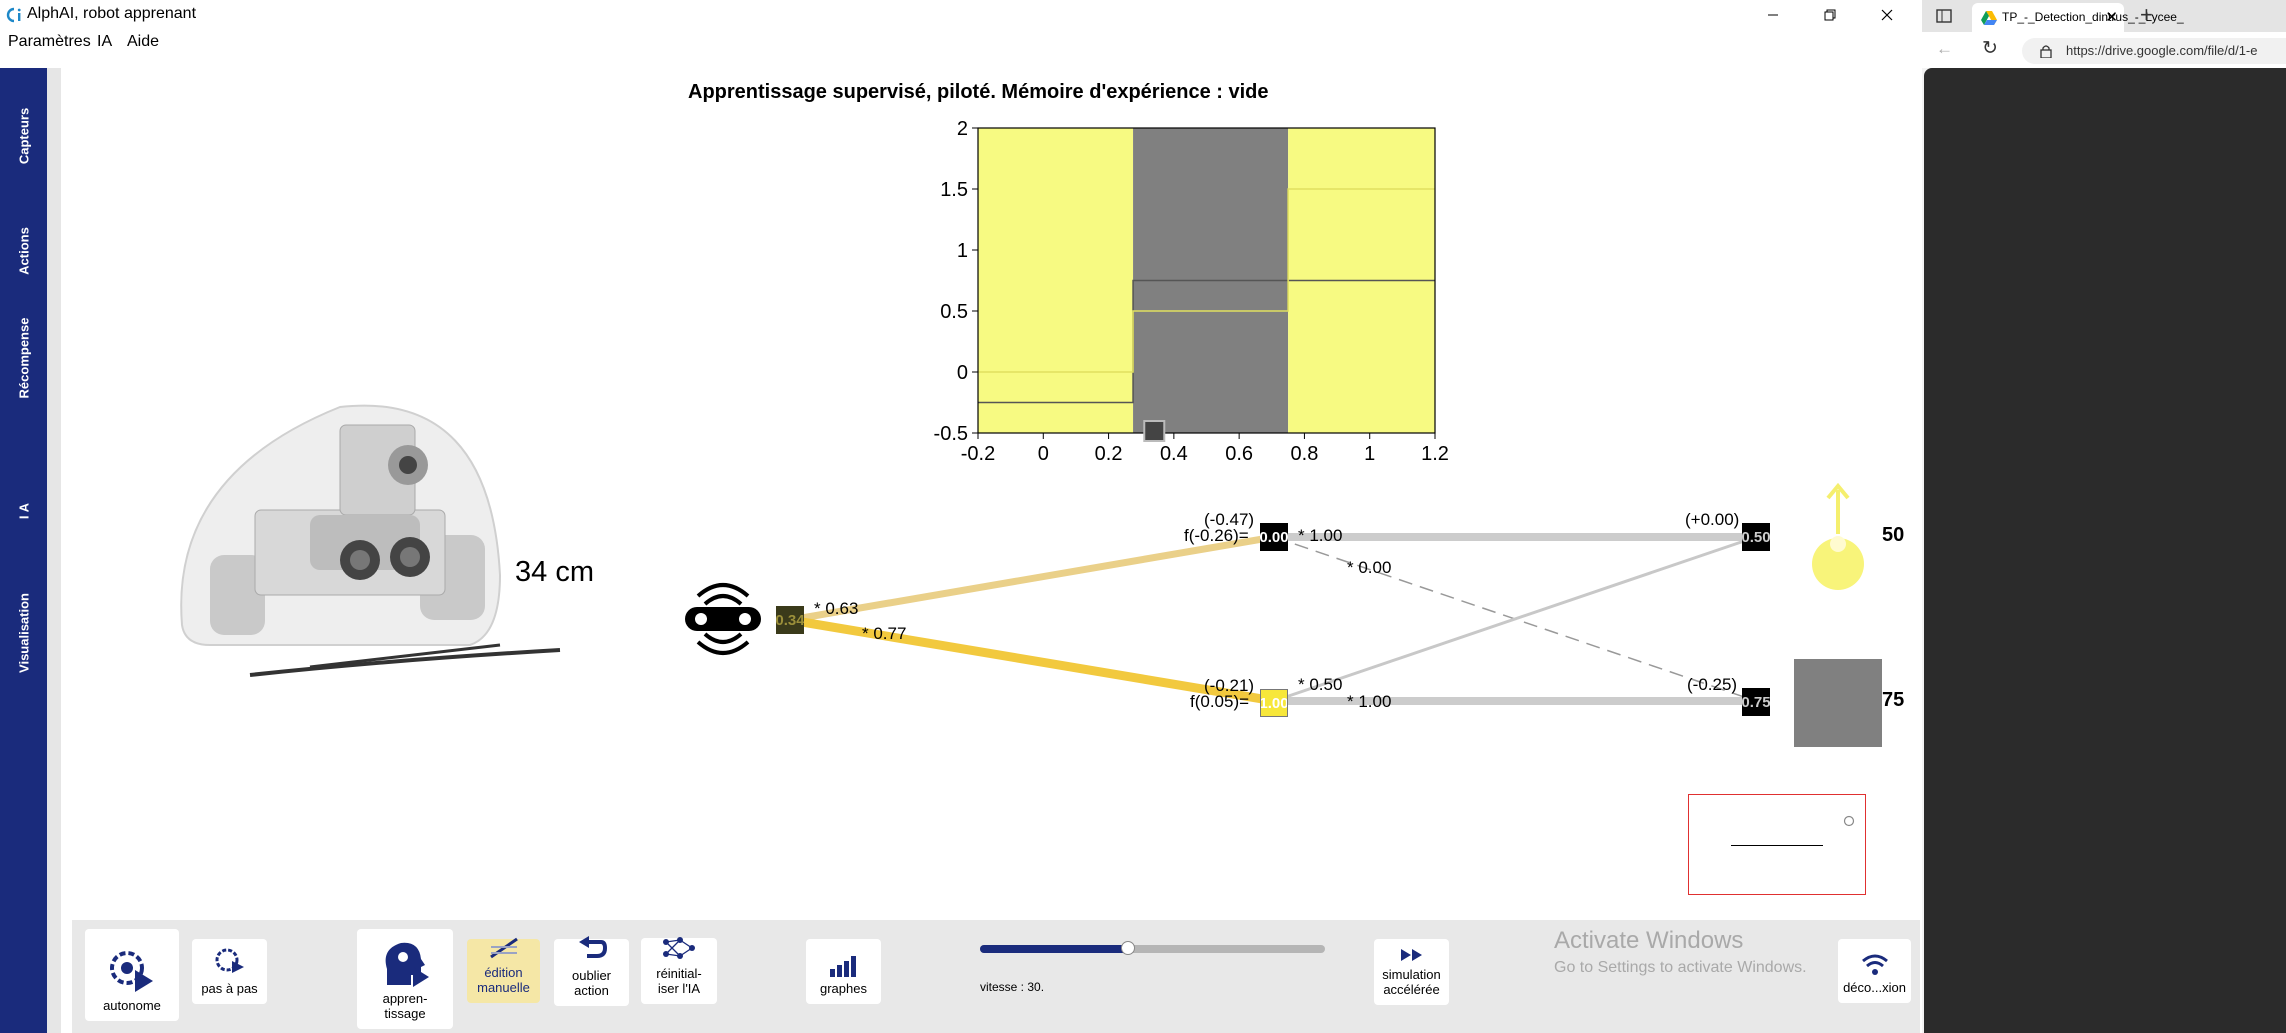  What do you see at coordinates (554, 572) in the screenshot?
I see `distance-readout: 34 cm` at bounding box center [554, 572].